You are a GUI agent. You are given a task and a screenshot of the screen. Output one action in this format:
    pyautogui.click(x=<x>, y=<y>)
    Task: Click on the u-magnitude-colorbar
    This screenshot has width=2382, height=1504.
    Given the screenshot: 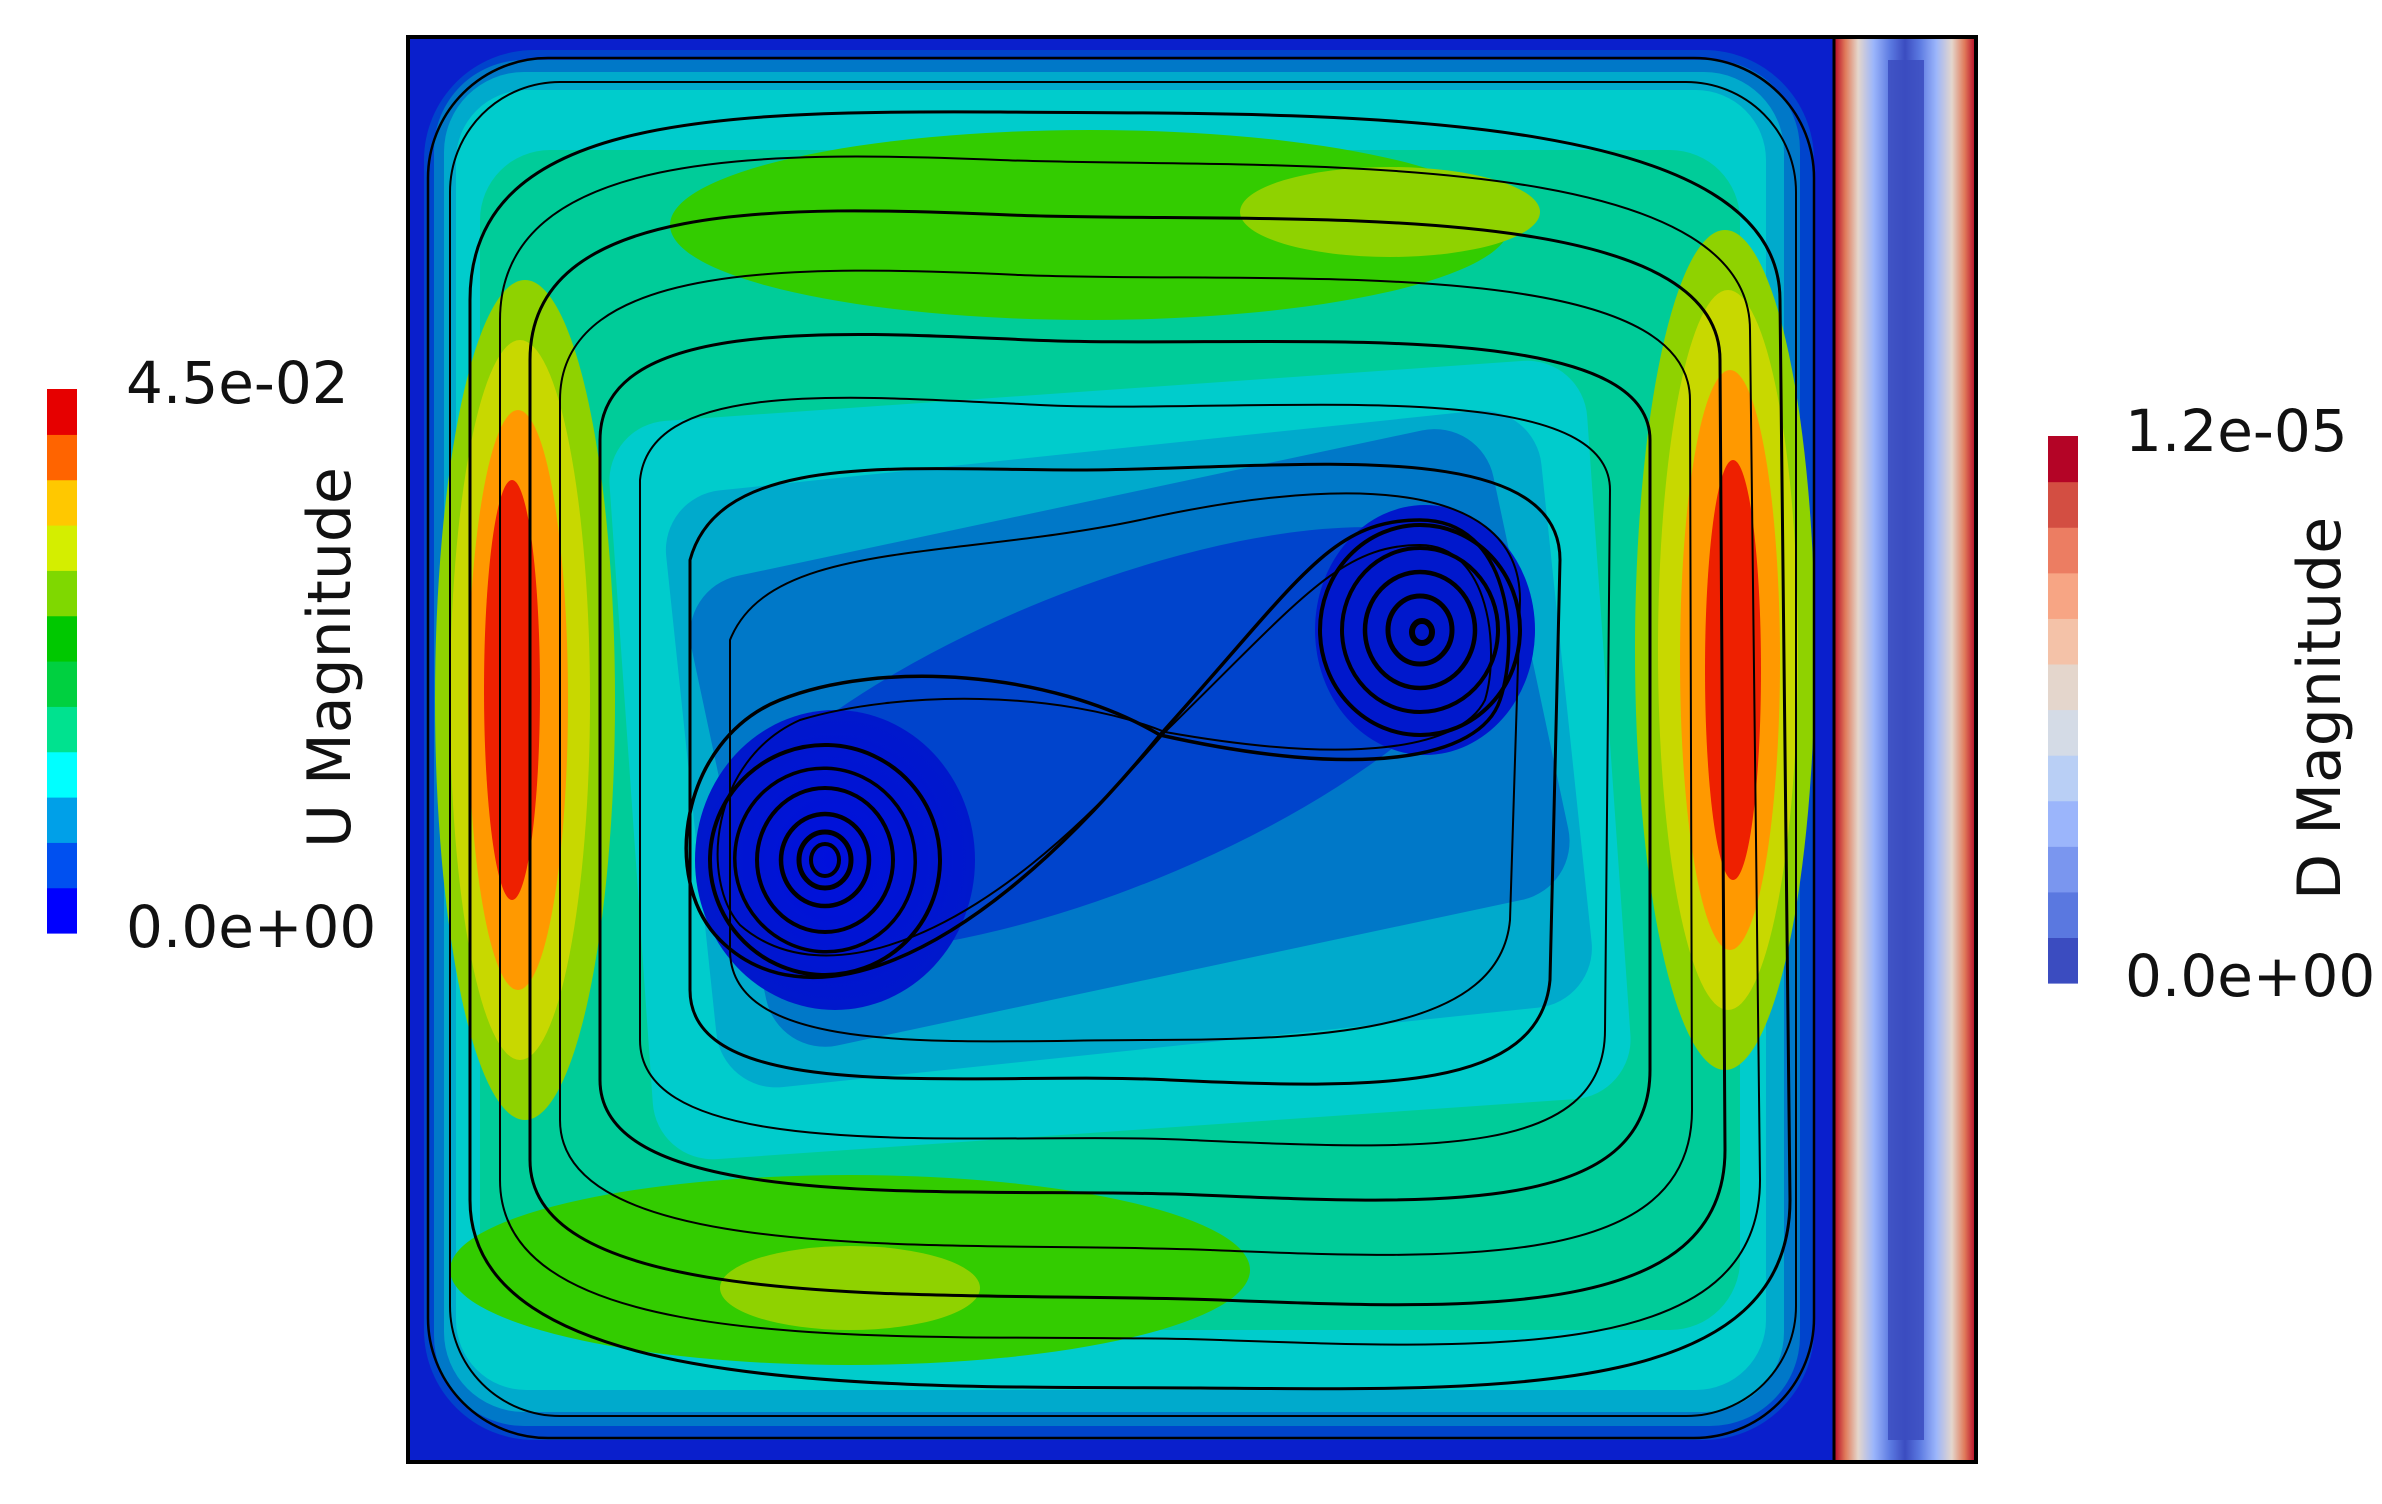 What is the action you would take?
    pyautogui.click(x=62, y=661)
    